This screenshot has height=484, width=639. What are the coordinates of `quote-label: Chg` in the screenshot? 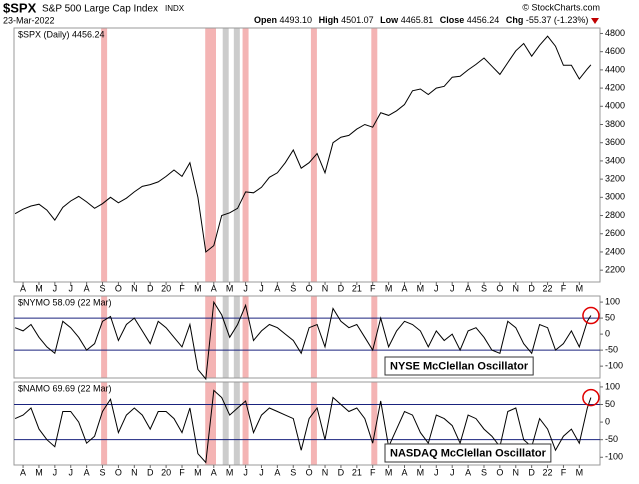 It's located at (515, 20).